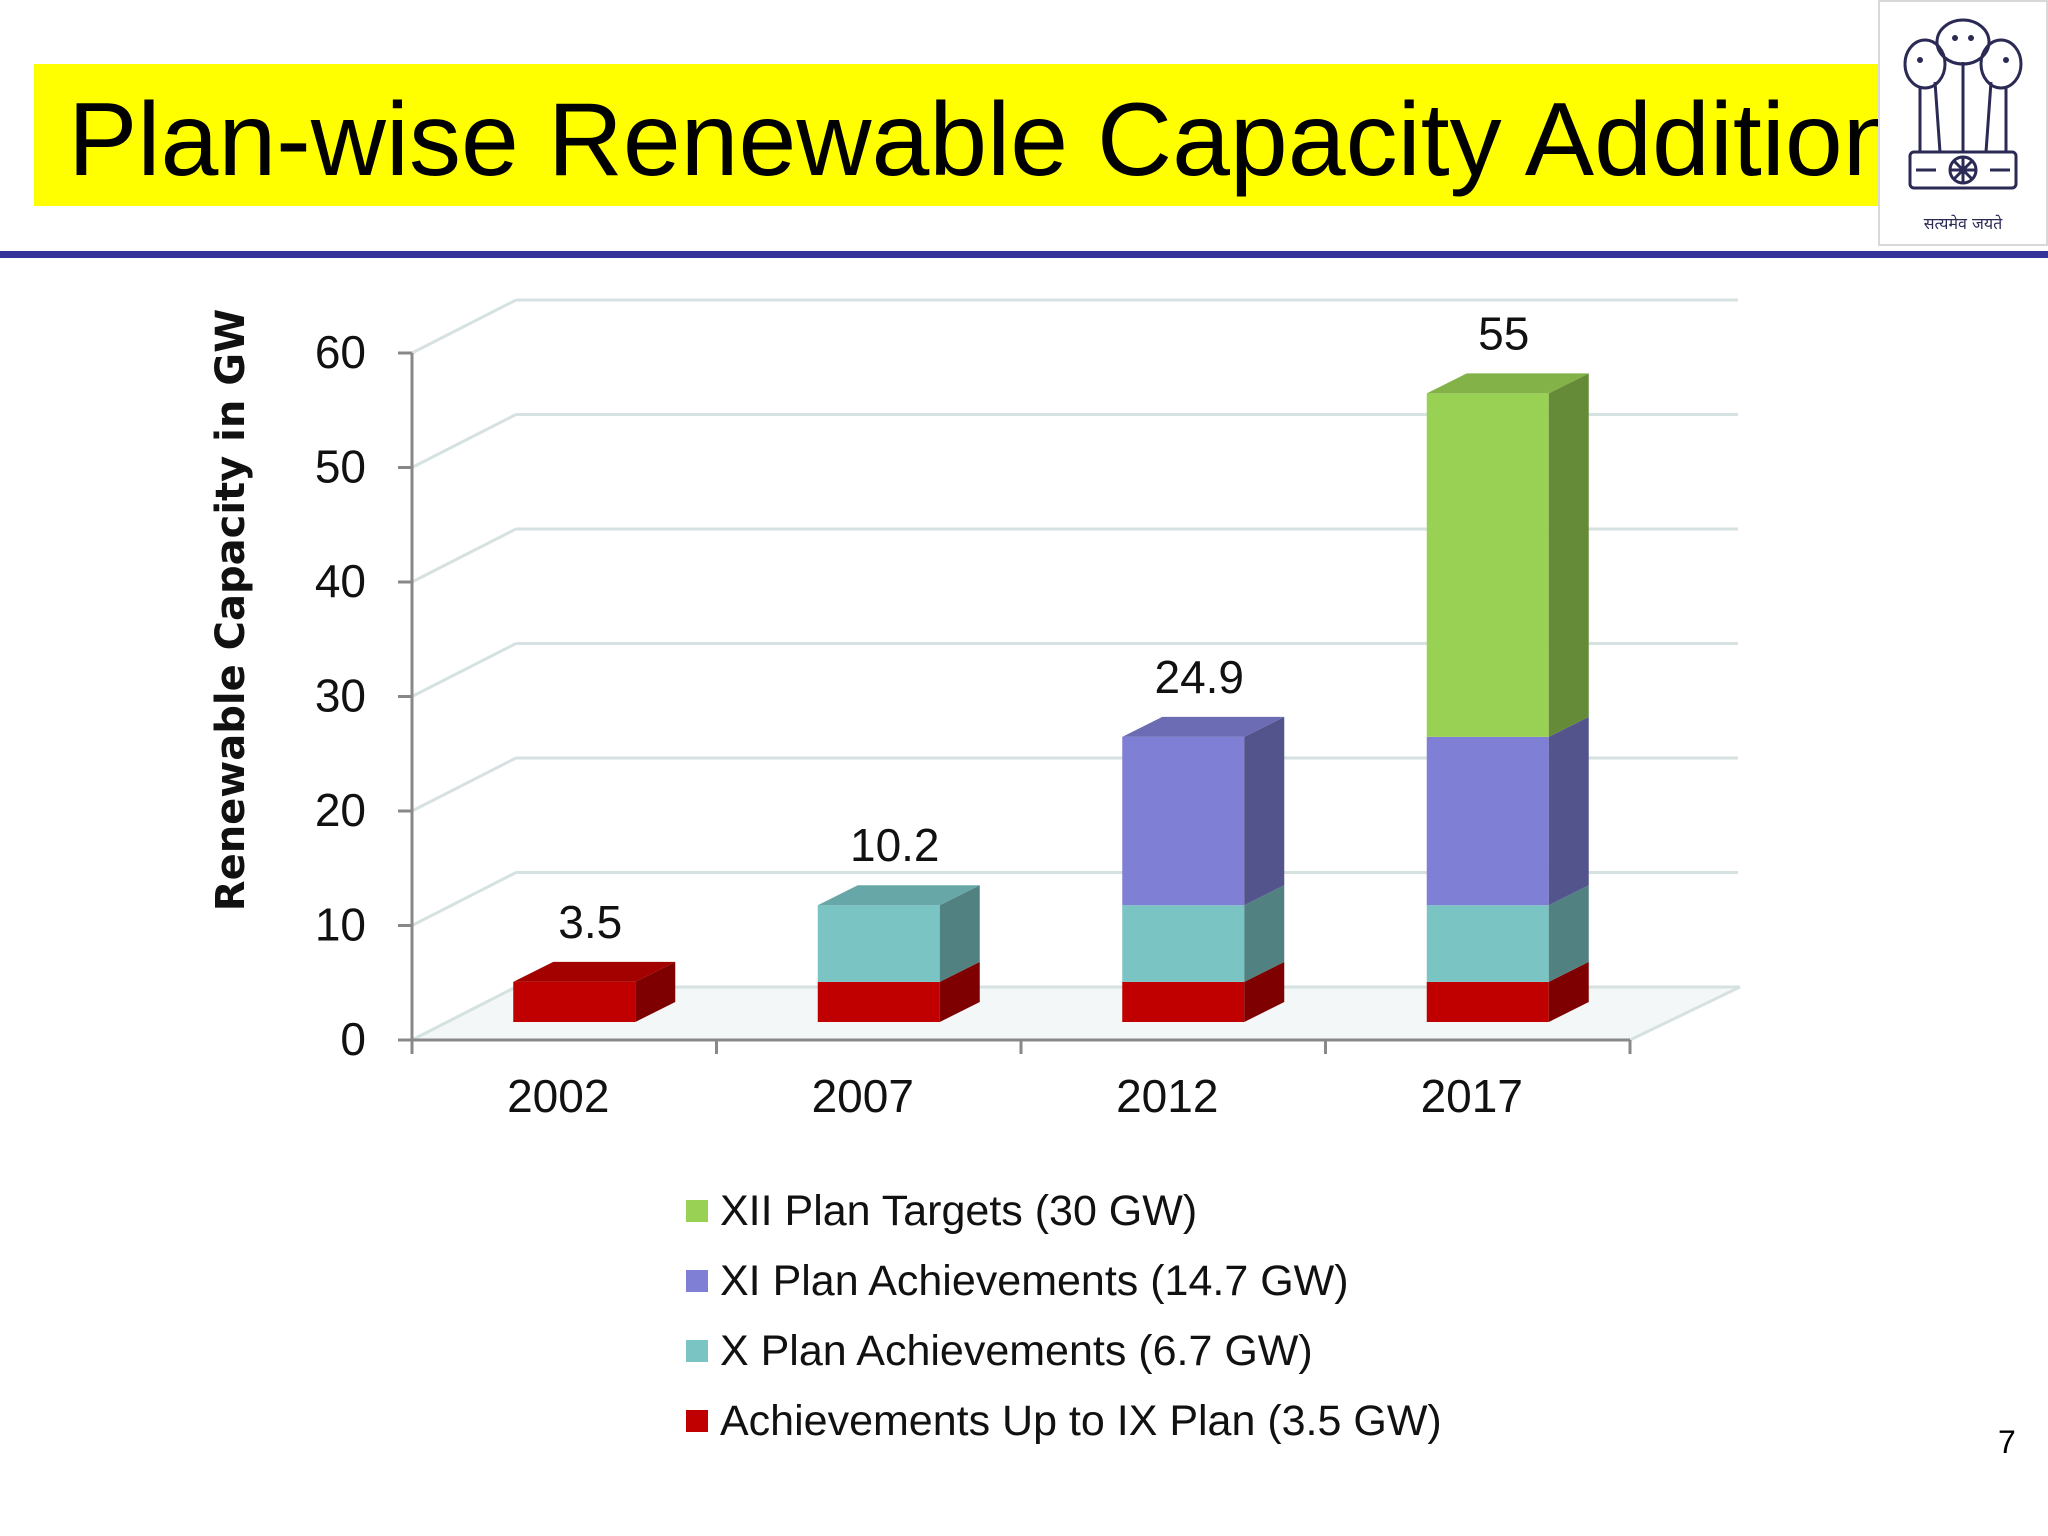  I want to click on y-tick-label: 0, so click(353, 1039).